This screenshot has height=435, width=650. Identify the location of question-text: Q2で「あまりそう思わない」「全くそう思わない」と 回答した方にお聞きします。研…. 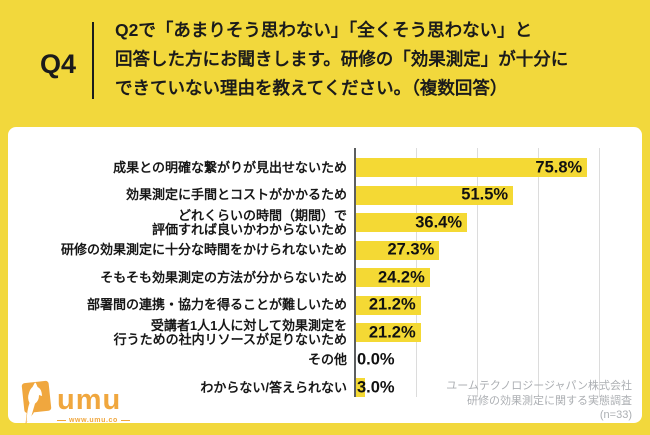
(342, 59).